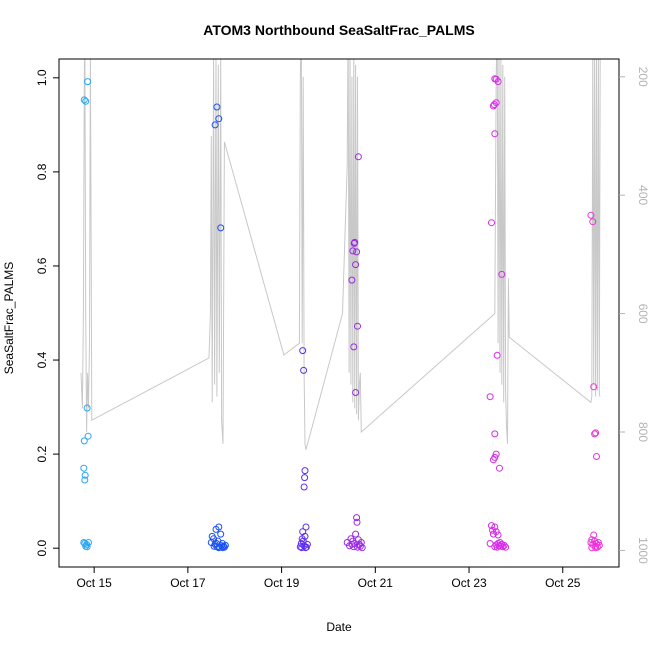  Describe the element at coordinates (42, 548) in the screenshot. I see `y-tick-label-0: 0.0` at that location.